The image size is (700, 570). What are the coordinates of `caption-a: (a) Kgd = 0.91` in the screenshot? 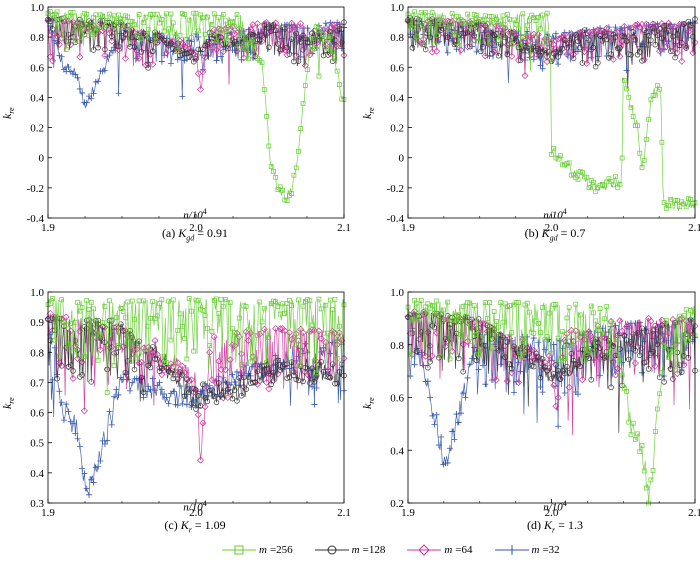 It's located at (195, 234).